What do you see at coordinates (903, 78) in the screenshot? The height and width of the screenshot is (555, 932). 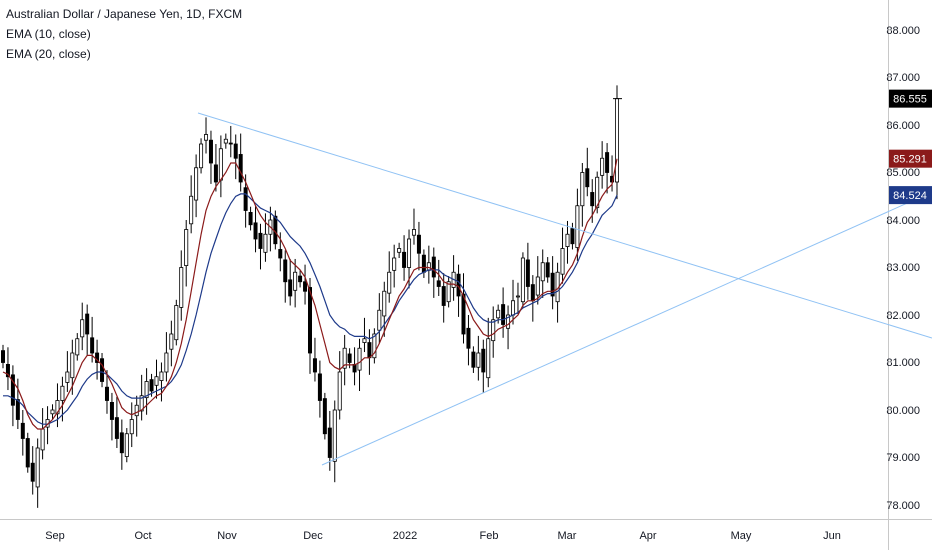 I see `y-tick-label: 87.000` at bounding box center [903, 78].